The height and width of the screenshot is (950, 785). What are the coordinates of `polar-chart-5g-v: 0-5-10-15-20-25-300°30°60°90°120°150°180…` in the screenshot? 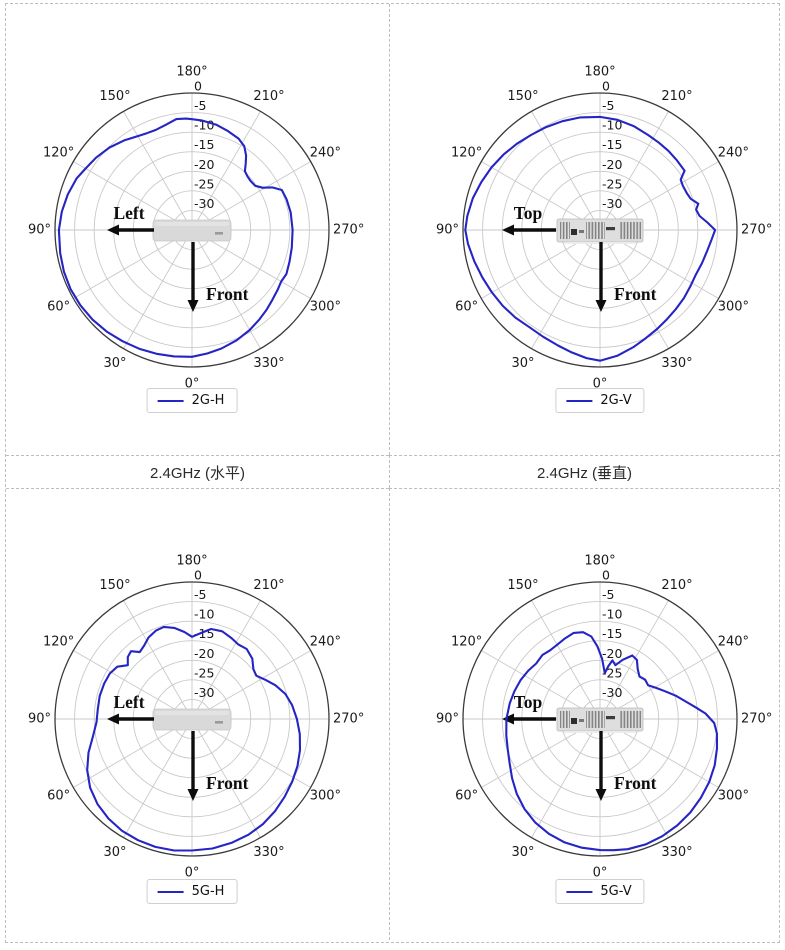 It's located at (604, 717).